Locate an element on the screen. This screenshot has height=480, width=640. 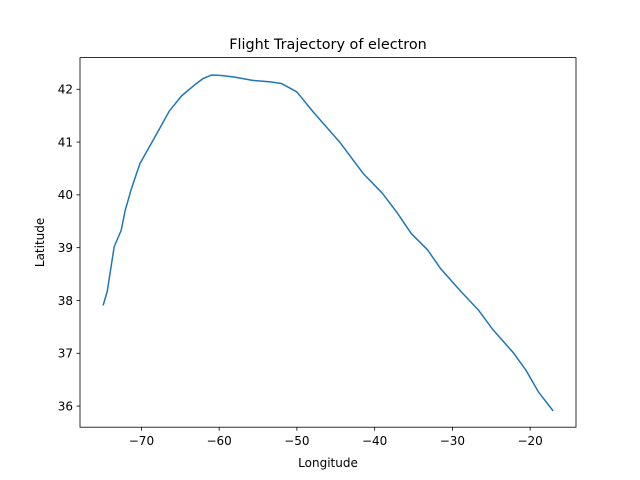
chart-title: Flight Trajectory of electron is located at coordinates (328, 45).